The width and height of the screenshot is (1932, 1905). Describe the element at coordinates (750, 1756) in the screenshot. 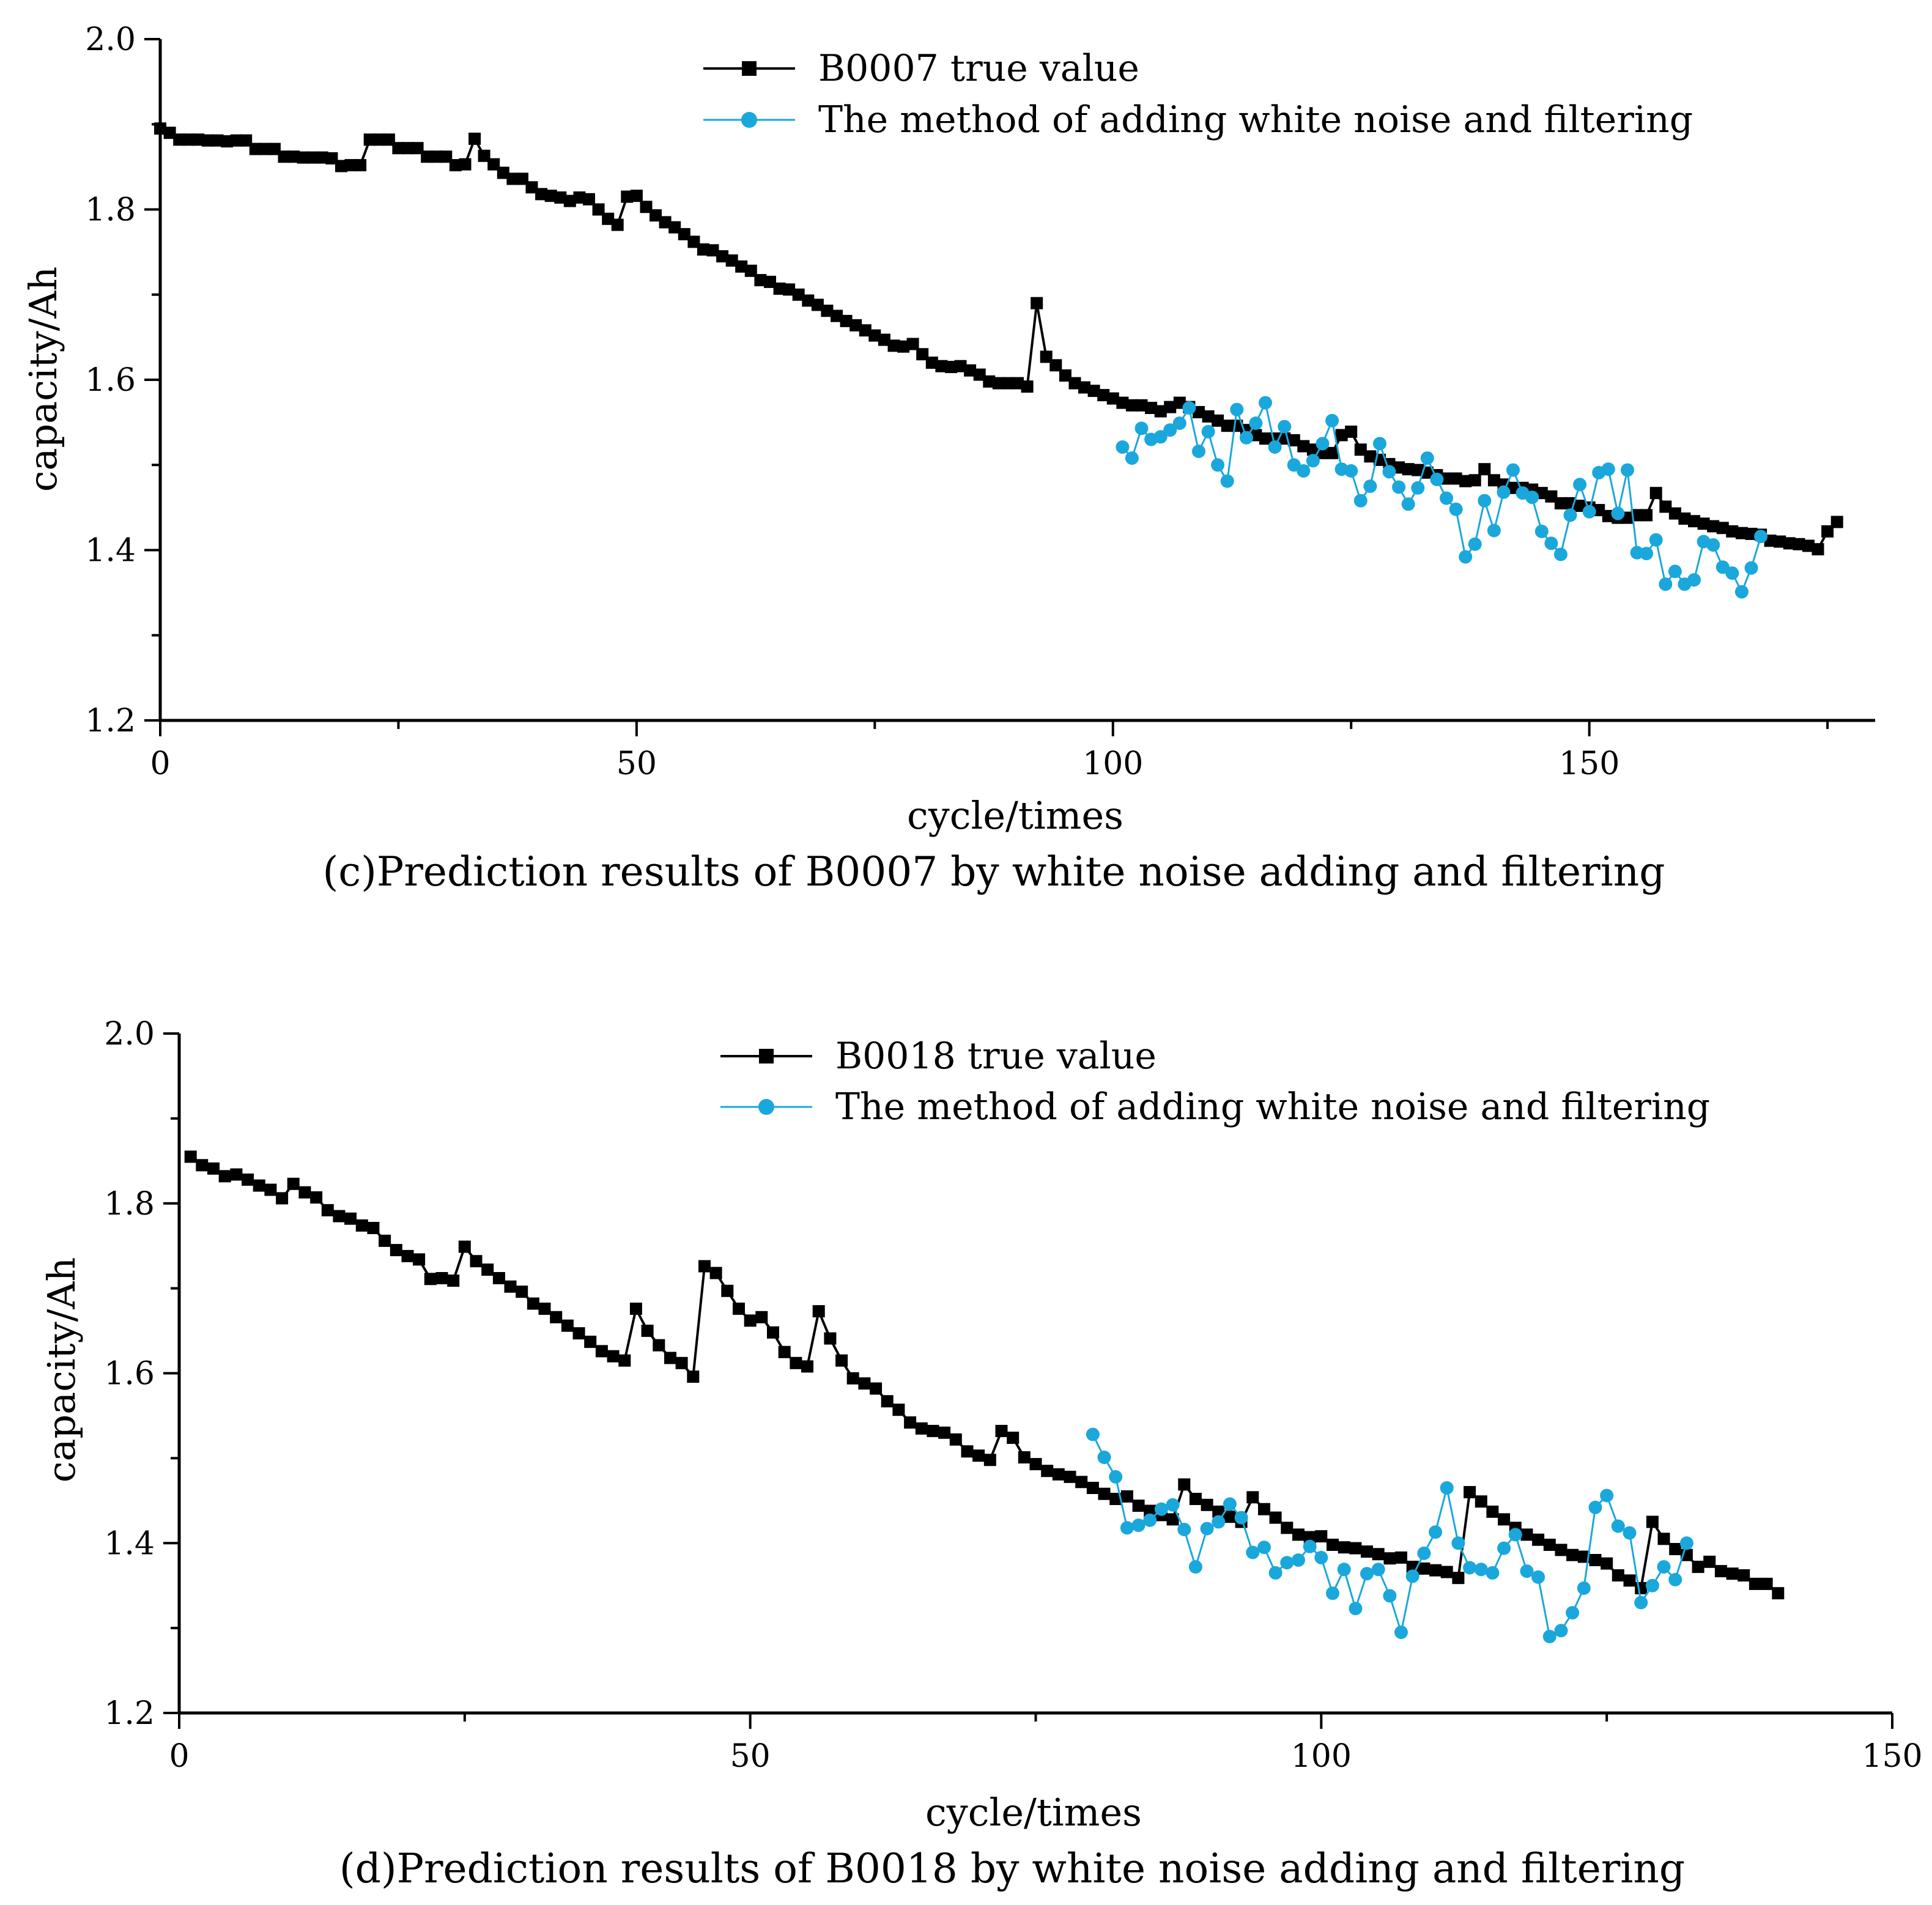

I see `x-tick-label-d: 50` at that location.